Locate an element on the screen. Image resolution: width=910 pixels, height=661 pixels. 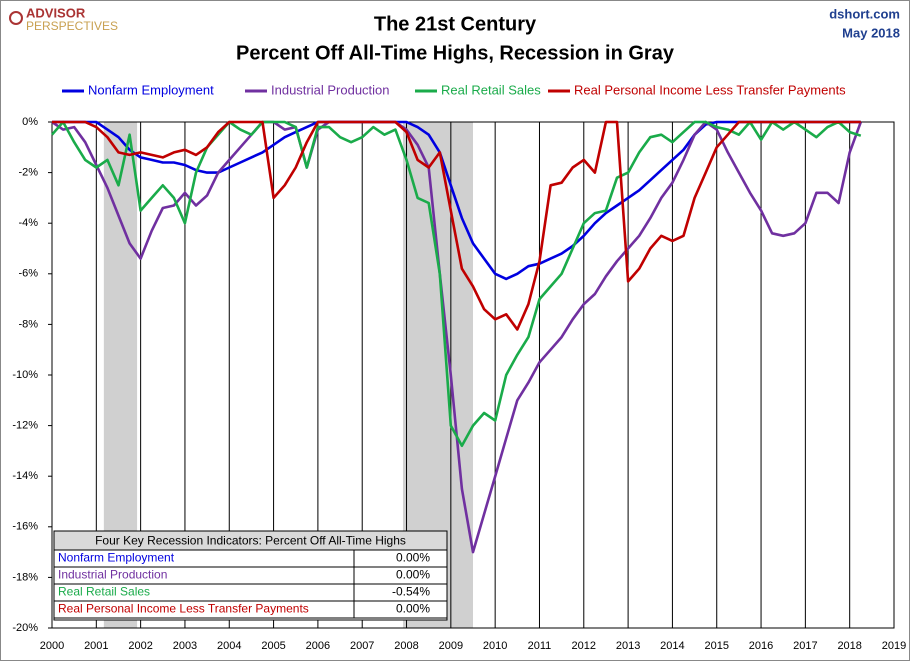
x-tick-label: 2010 is located at coordinates (495, 646).